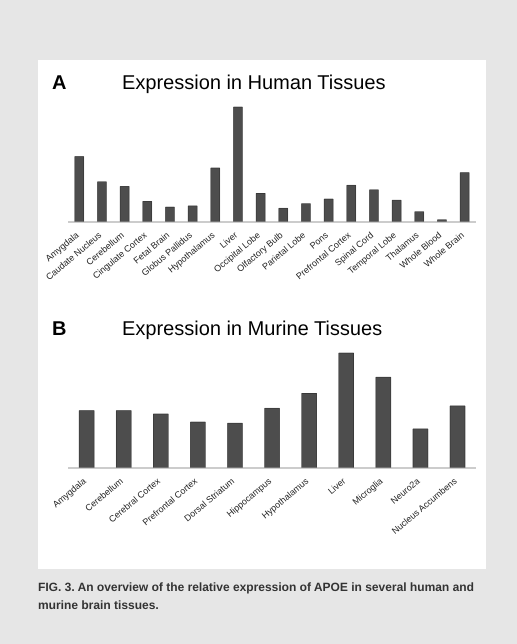 This screenshot has height=644, width=517. What do you see at coordinates (256, 596) in the screenshot?
I see `caption: FIG. 3. An overview of the relative expression of APOE in several human and murine brain tissues.` at bounding box center [256, 596].